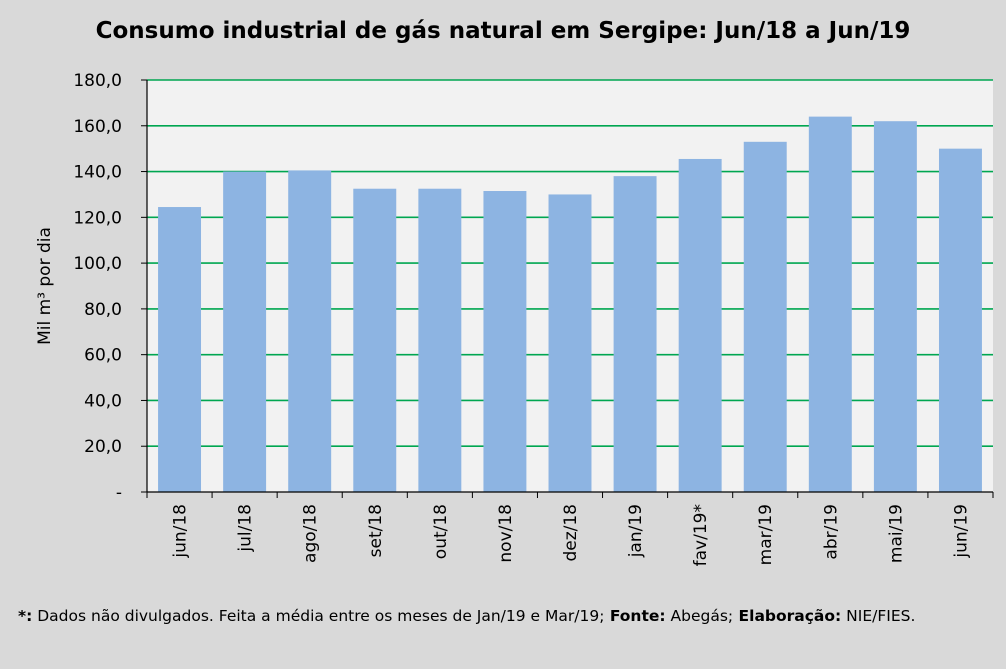  What do you see at coordinates (636, 531) in the screenshot?
I see `x-tick-label: jan/19` at bounding box center [636, 531].